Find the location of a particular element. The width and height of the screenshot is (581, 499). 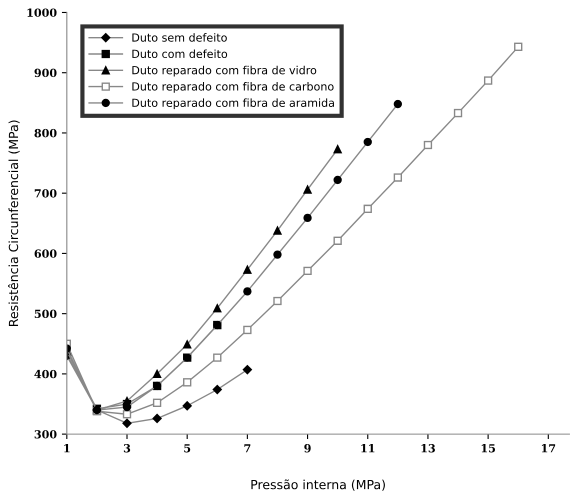

y-tick-label: 700 is located at coordinates (45, 193).